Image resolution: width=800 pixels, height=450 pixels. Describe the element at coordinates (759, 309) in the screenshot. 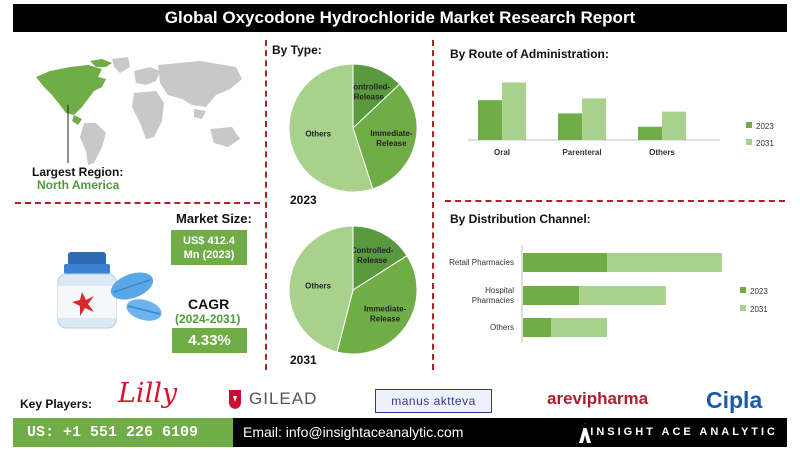

I see `distribution-legend-2031: 2031` at that location.